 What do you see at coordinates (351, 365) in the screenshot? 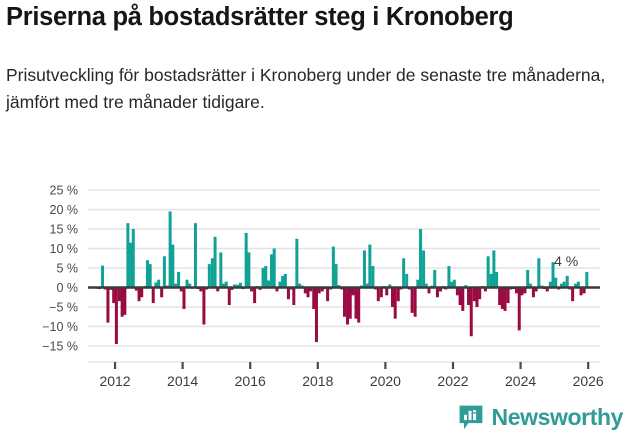
I see `x-axis-ticks` at bounding box center [351, 365].